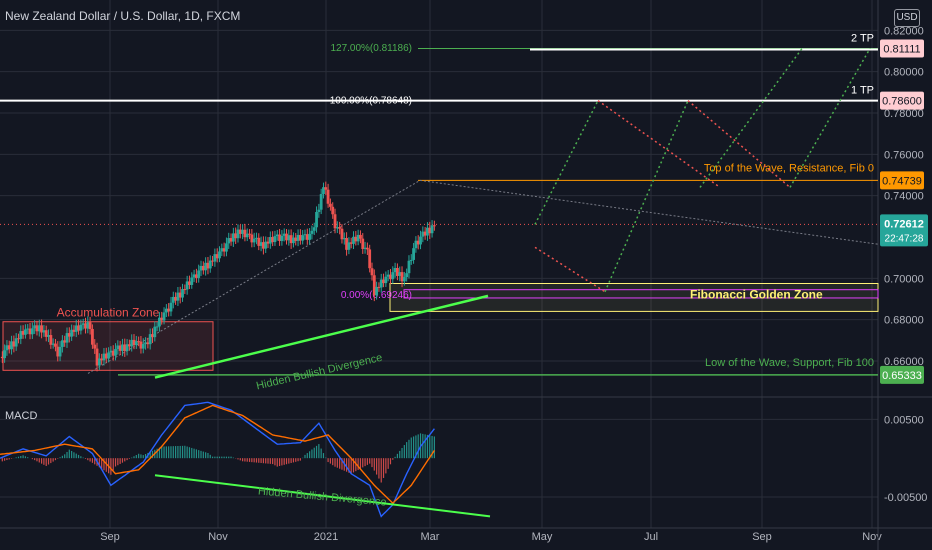 Image resolution: width=932 pixels, height=550 pixels. Describe the element at coordinates (651, 537) in the screenshot. I see `x-tick-label: Jul` at that location.